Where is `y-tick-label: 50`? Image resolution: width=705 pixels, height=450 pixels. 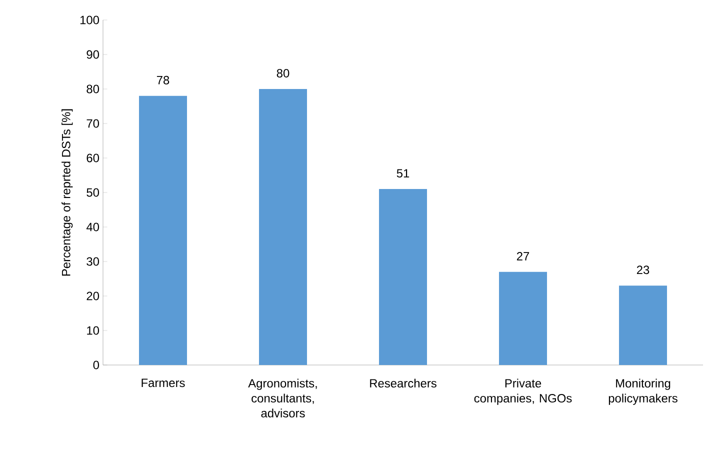
y-tick-label: 50 is located at coordinates (93, 192).